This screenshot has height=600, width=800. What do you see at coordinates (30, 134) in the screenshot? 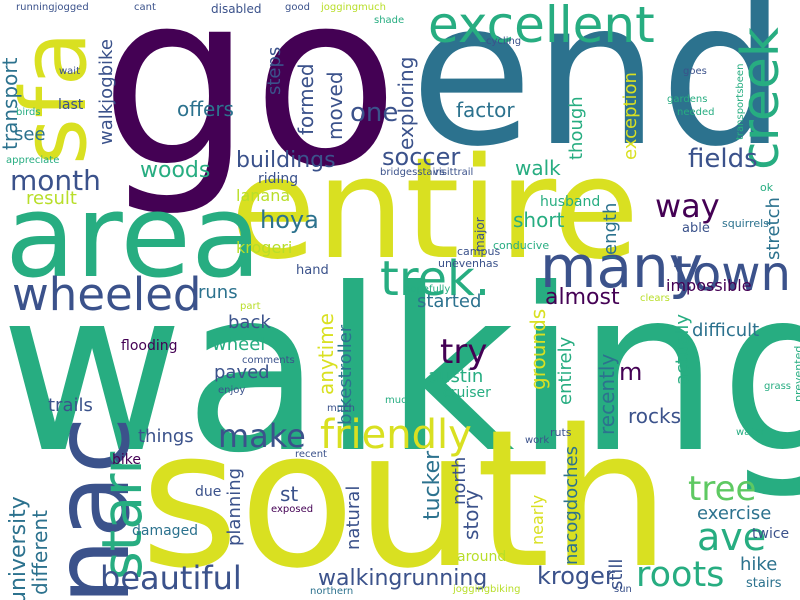
I see `word-see: see` at bounding box center [30, 134].